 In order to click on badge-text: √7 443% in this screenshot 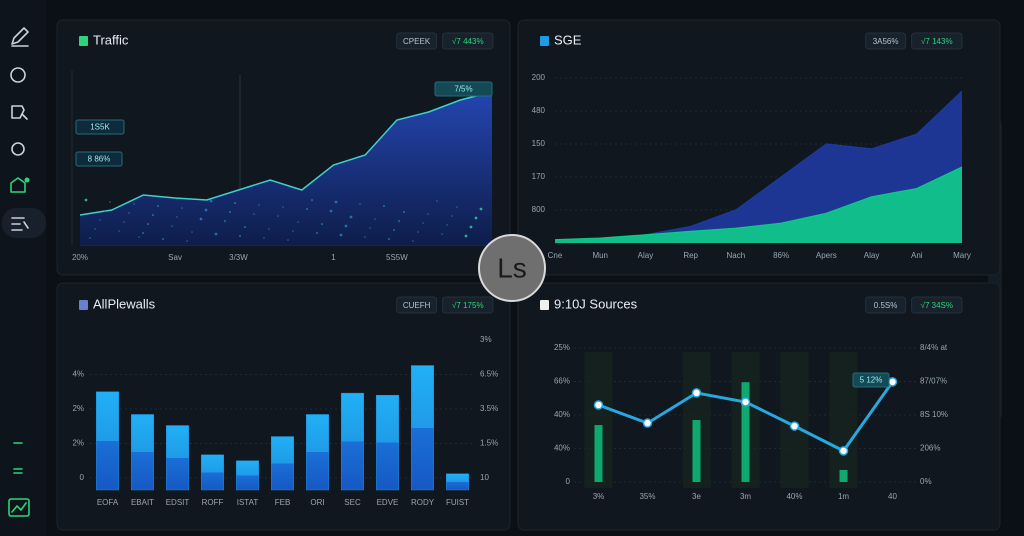, I will do `click(468, 41)`.